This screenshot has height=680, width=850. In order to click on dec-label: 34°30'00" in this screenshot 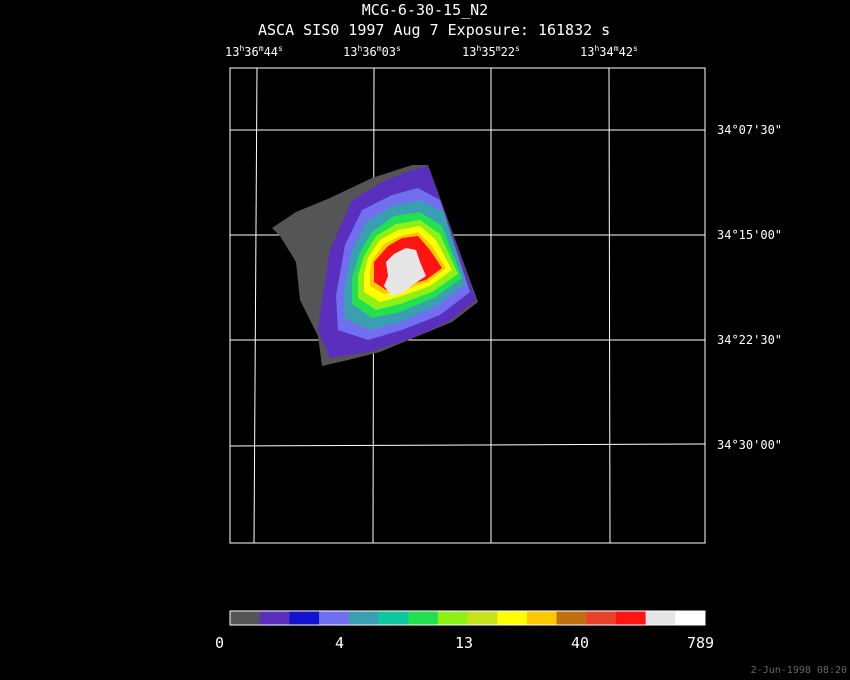, I will do `click(750, 445)`.